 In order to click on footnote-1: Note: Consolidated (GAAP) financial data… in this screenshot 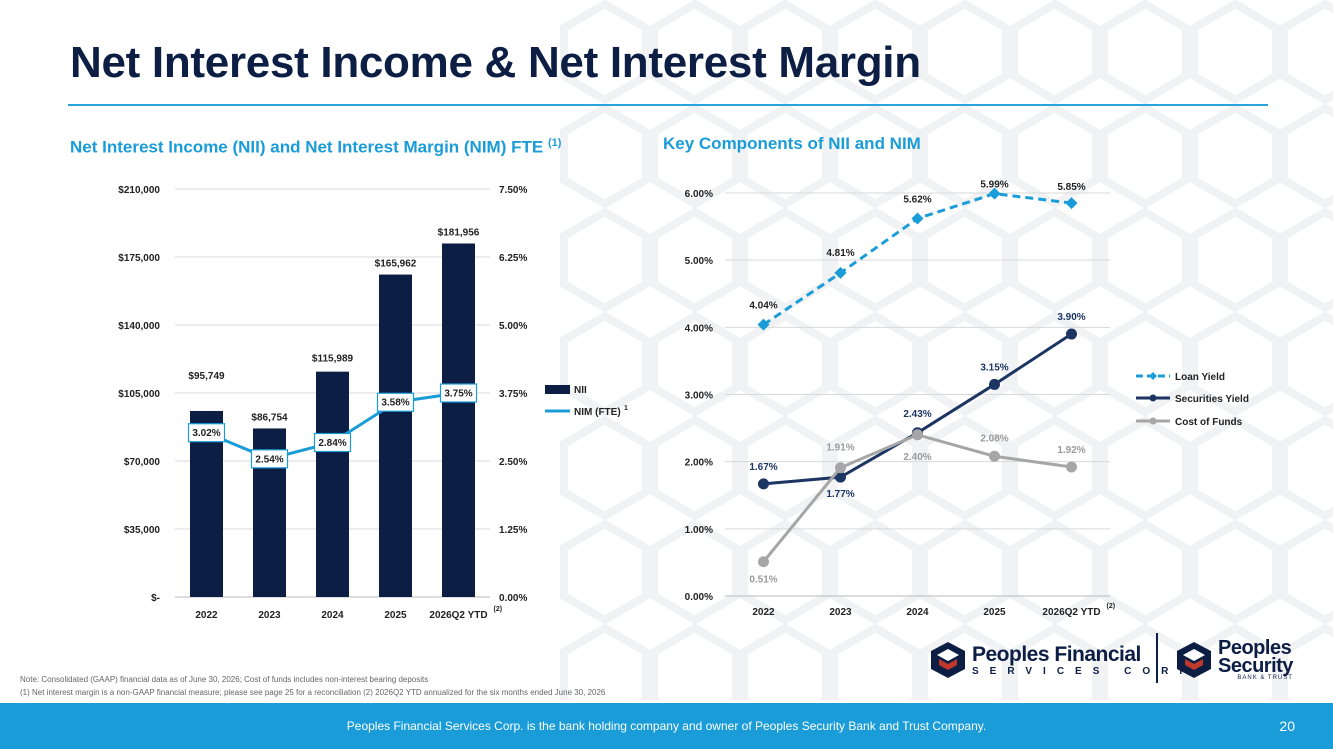, I will do `click(224, 679)`.